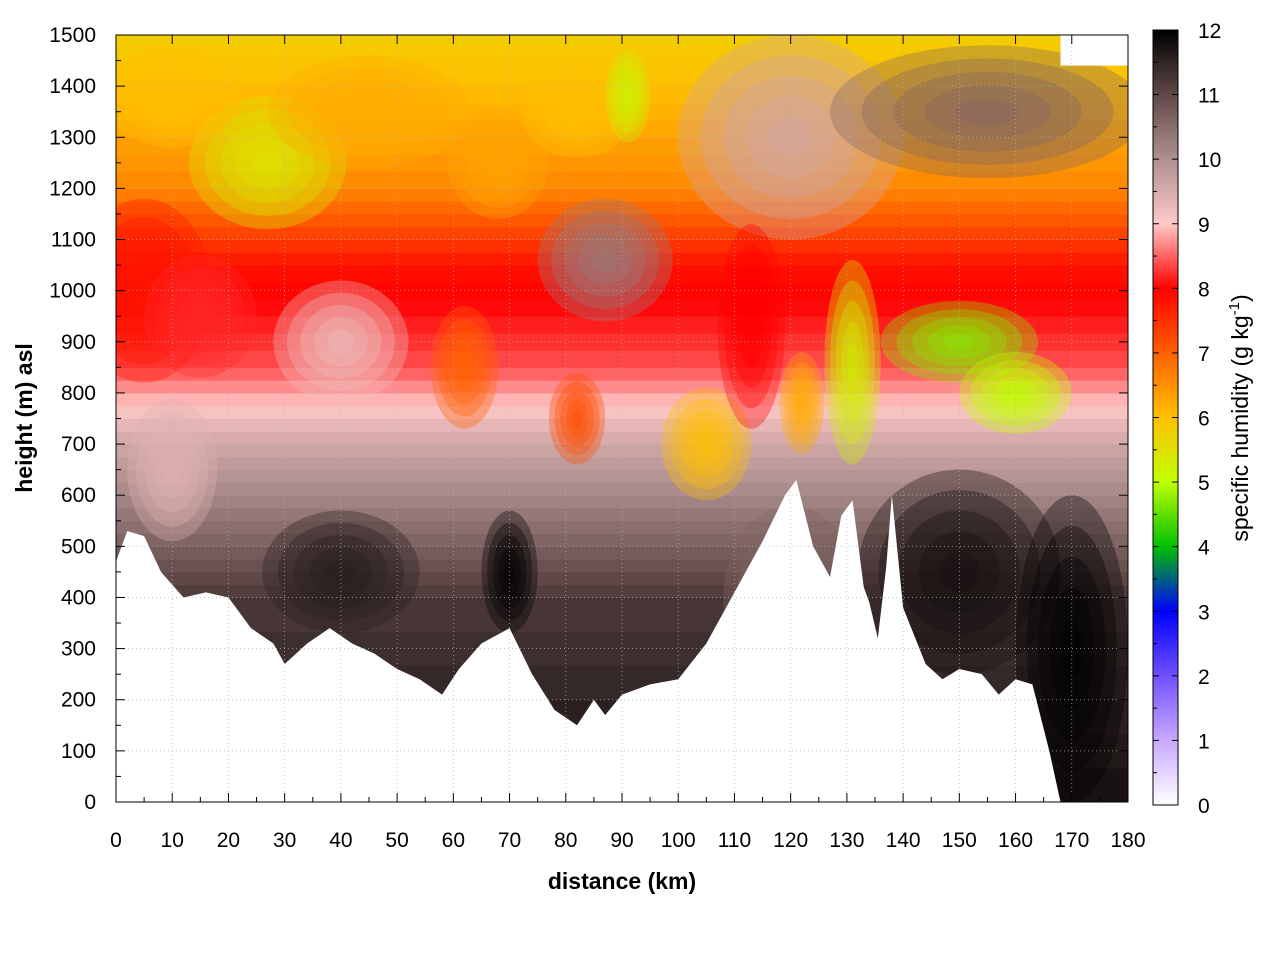 The image size is (1280, 960). I want to click on colorbar-tick-label: 0, so click(1204, 806).